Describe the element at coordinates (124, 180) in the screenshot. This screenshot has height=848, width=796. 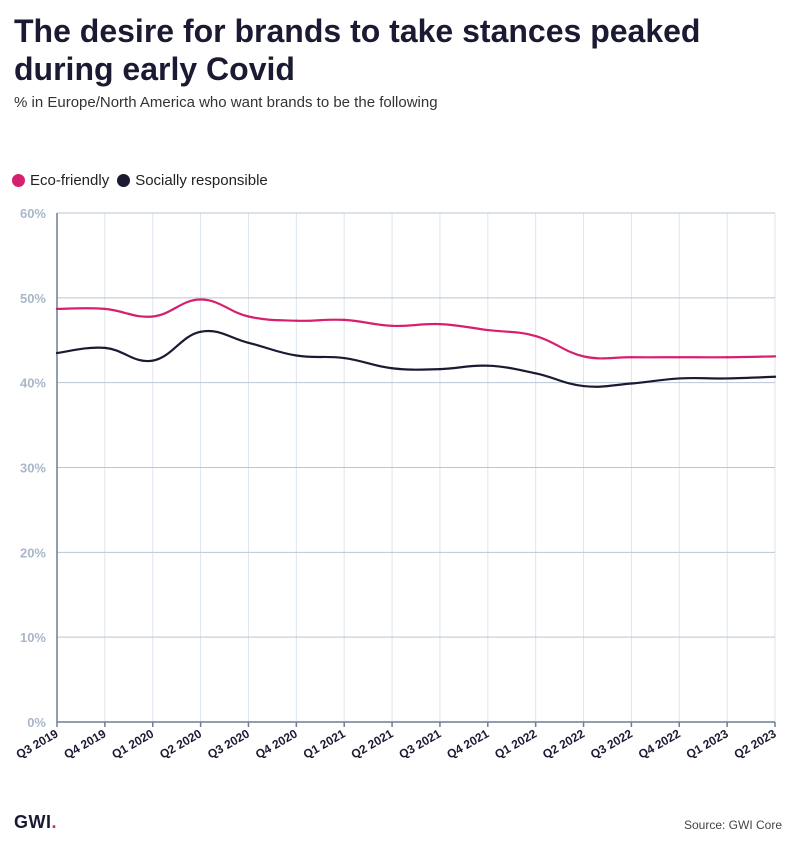
I see `legend-dot-socially-responsible` at that location.